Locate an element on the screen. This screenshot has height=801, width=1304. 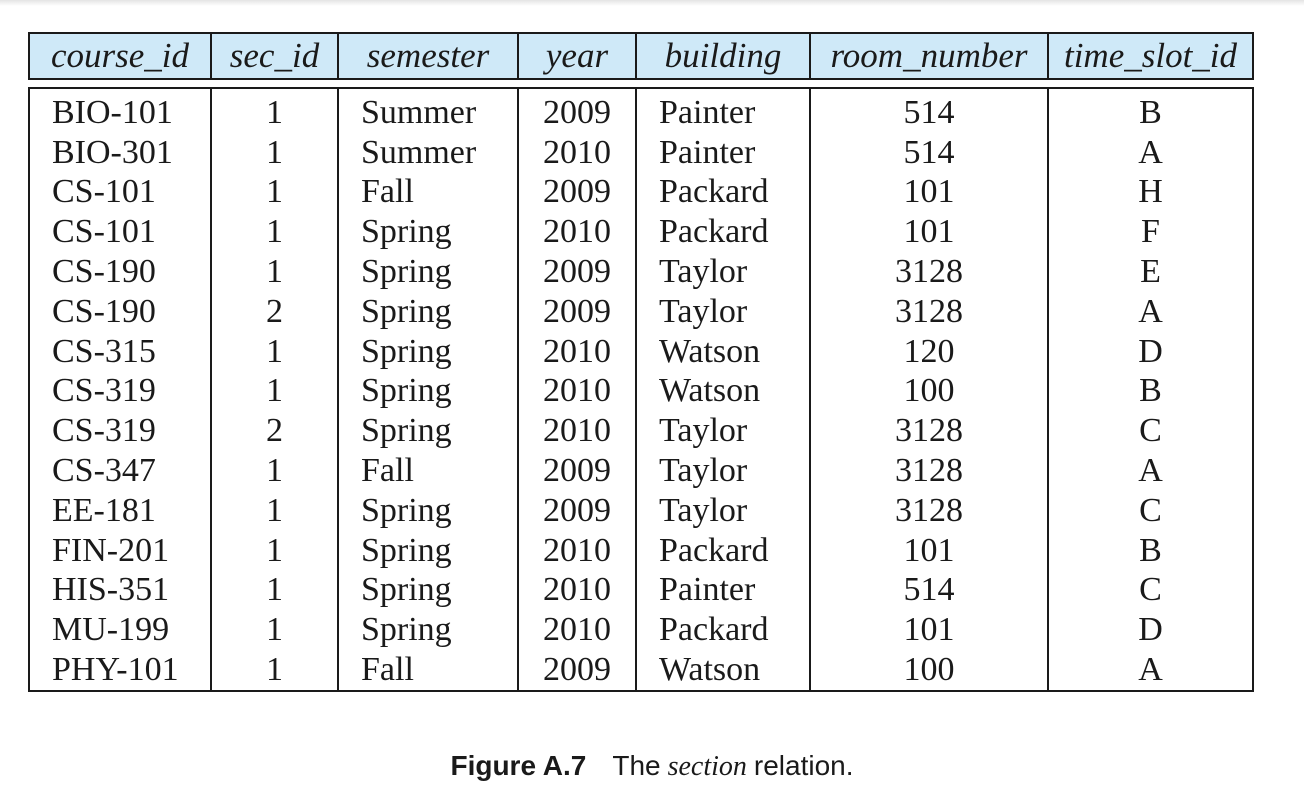
table-row: CS-190 2 Spring 2009 Taylor 3128 A is located at coordinates (641, 311).